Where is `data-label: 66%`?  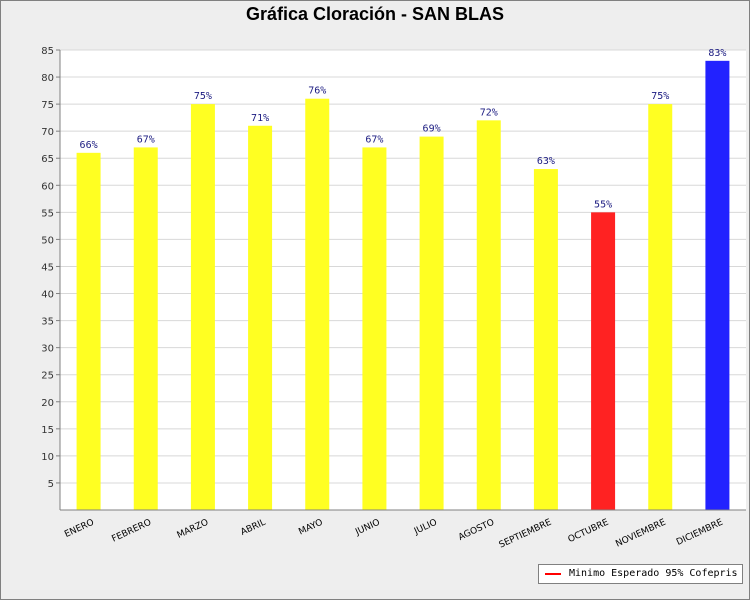 data-label: 66% is located at coordinates (89, 145).